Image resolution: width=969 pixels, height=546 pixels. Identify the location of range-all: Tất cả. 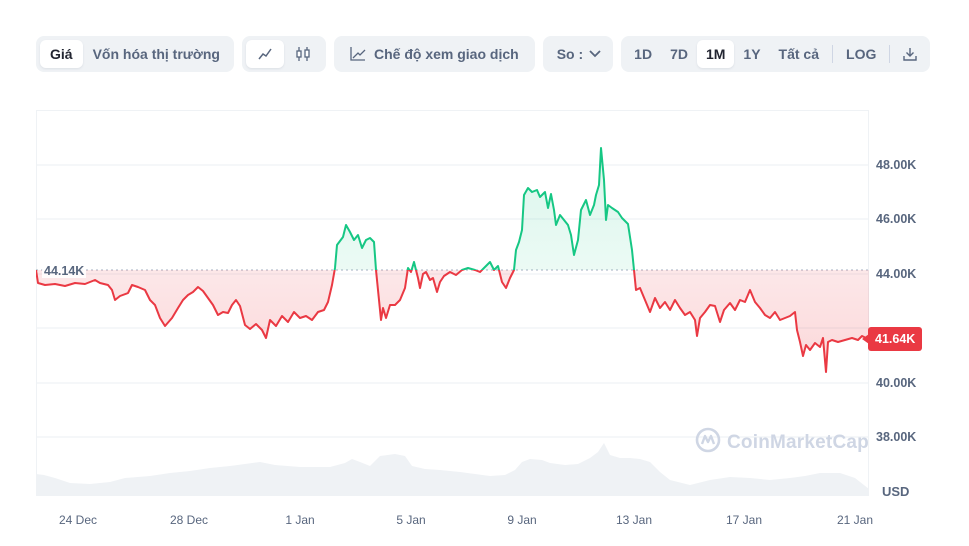
(799, 54).